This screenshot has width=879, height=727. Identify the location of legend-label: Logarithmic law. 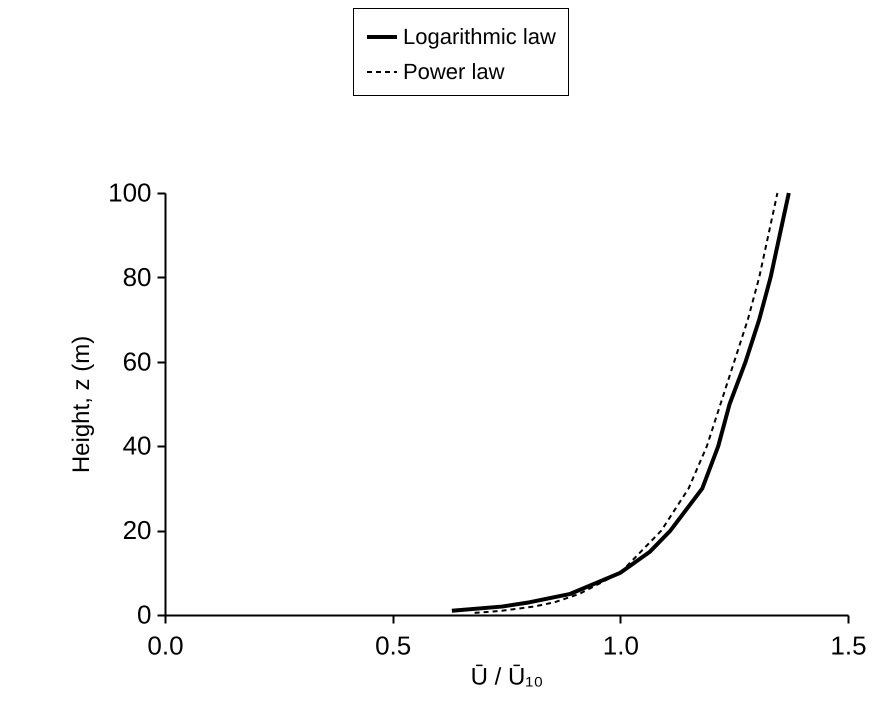
(479, 36).